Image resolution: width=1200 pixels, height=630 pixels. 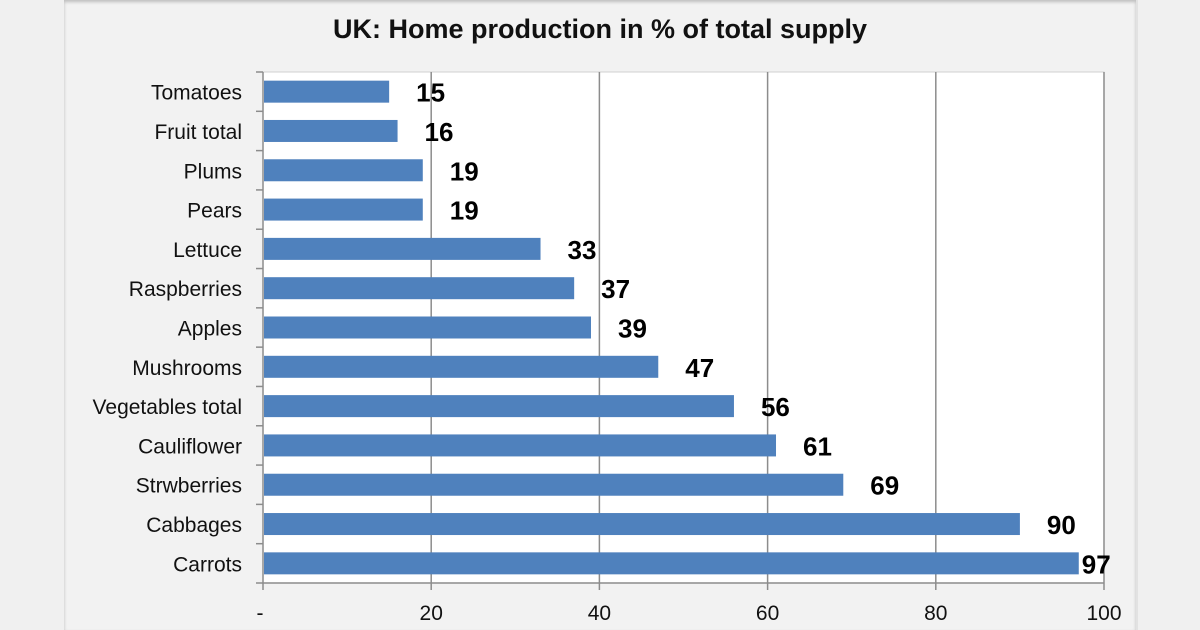 What do you see at coordinates (190, 446) in the screenshot?
I see `category-label: Cauliflower` at bounding box center [190, 446].